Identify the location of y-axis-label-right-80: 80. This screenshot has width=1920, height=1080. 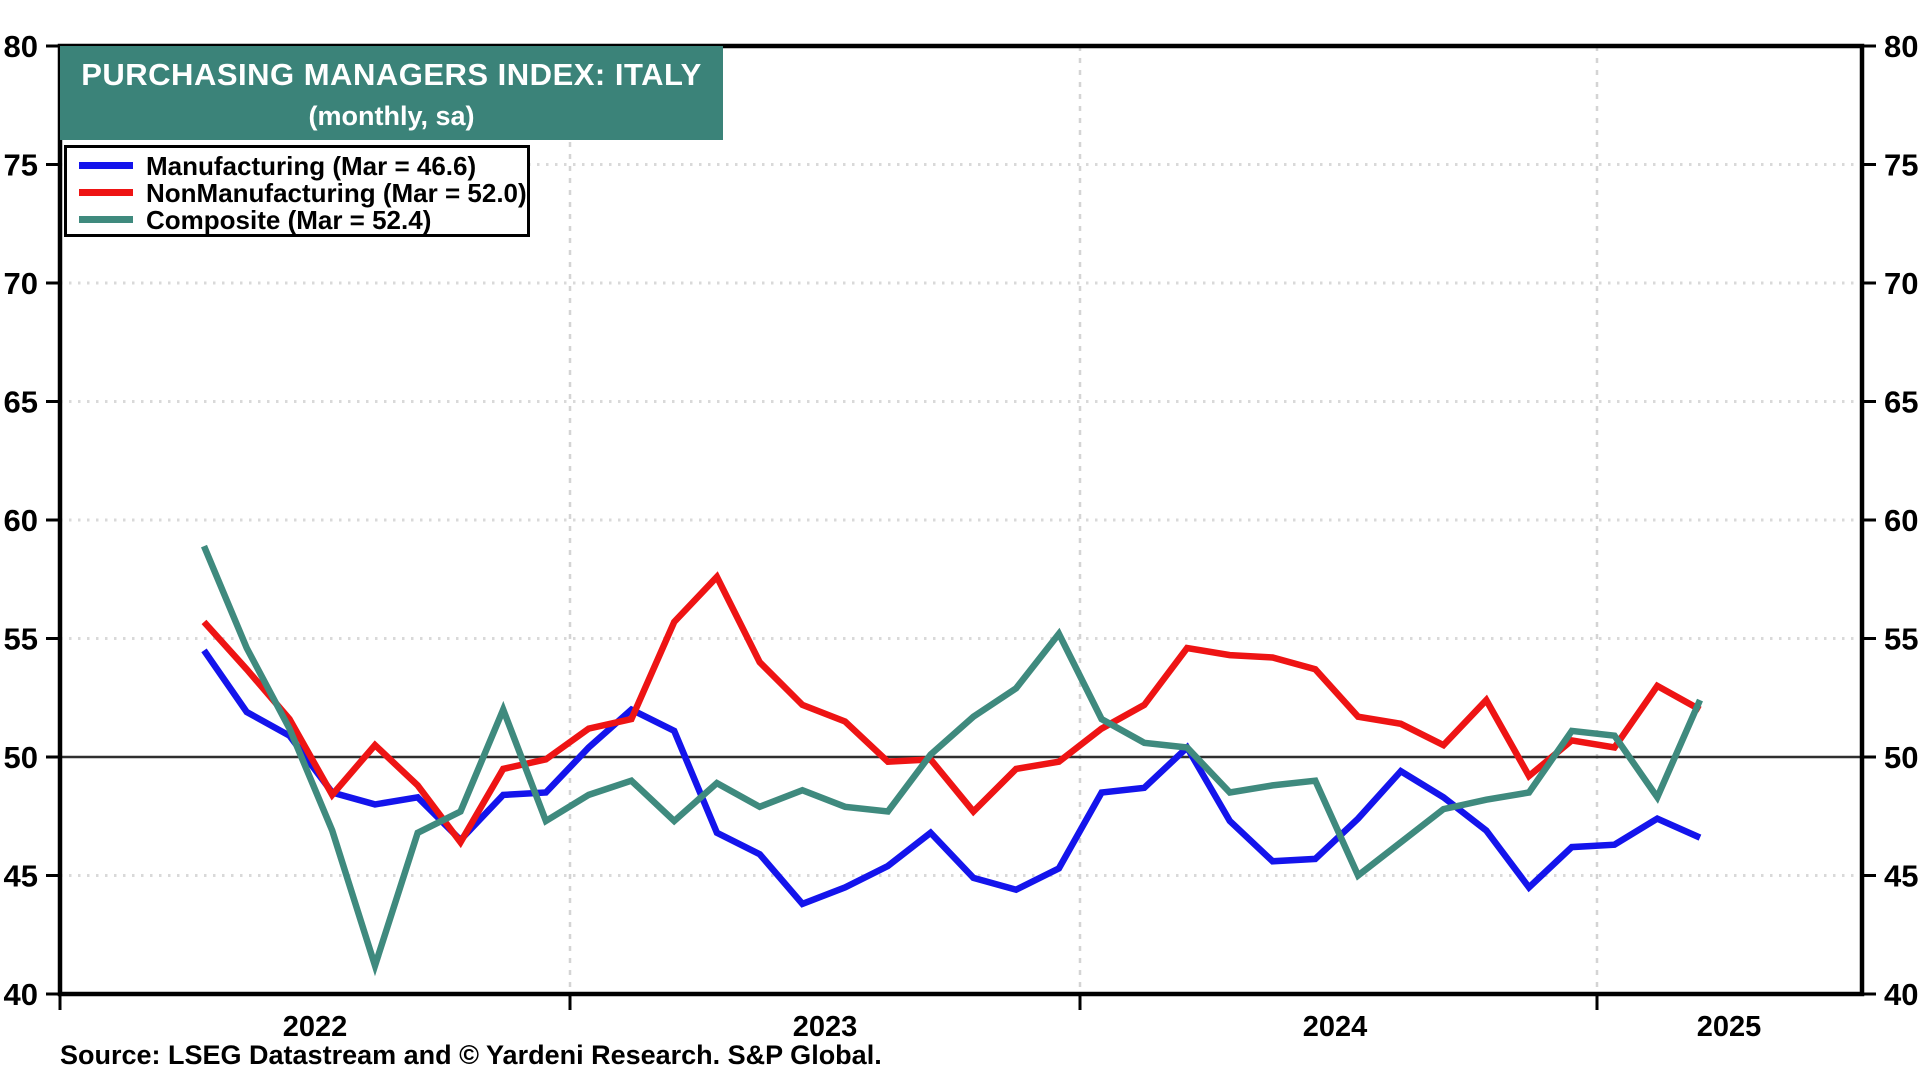
(1901, 46).